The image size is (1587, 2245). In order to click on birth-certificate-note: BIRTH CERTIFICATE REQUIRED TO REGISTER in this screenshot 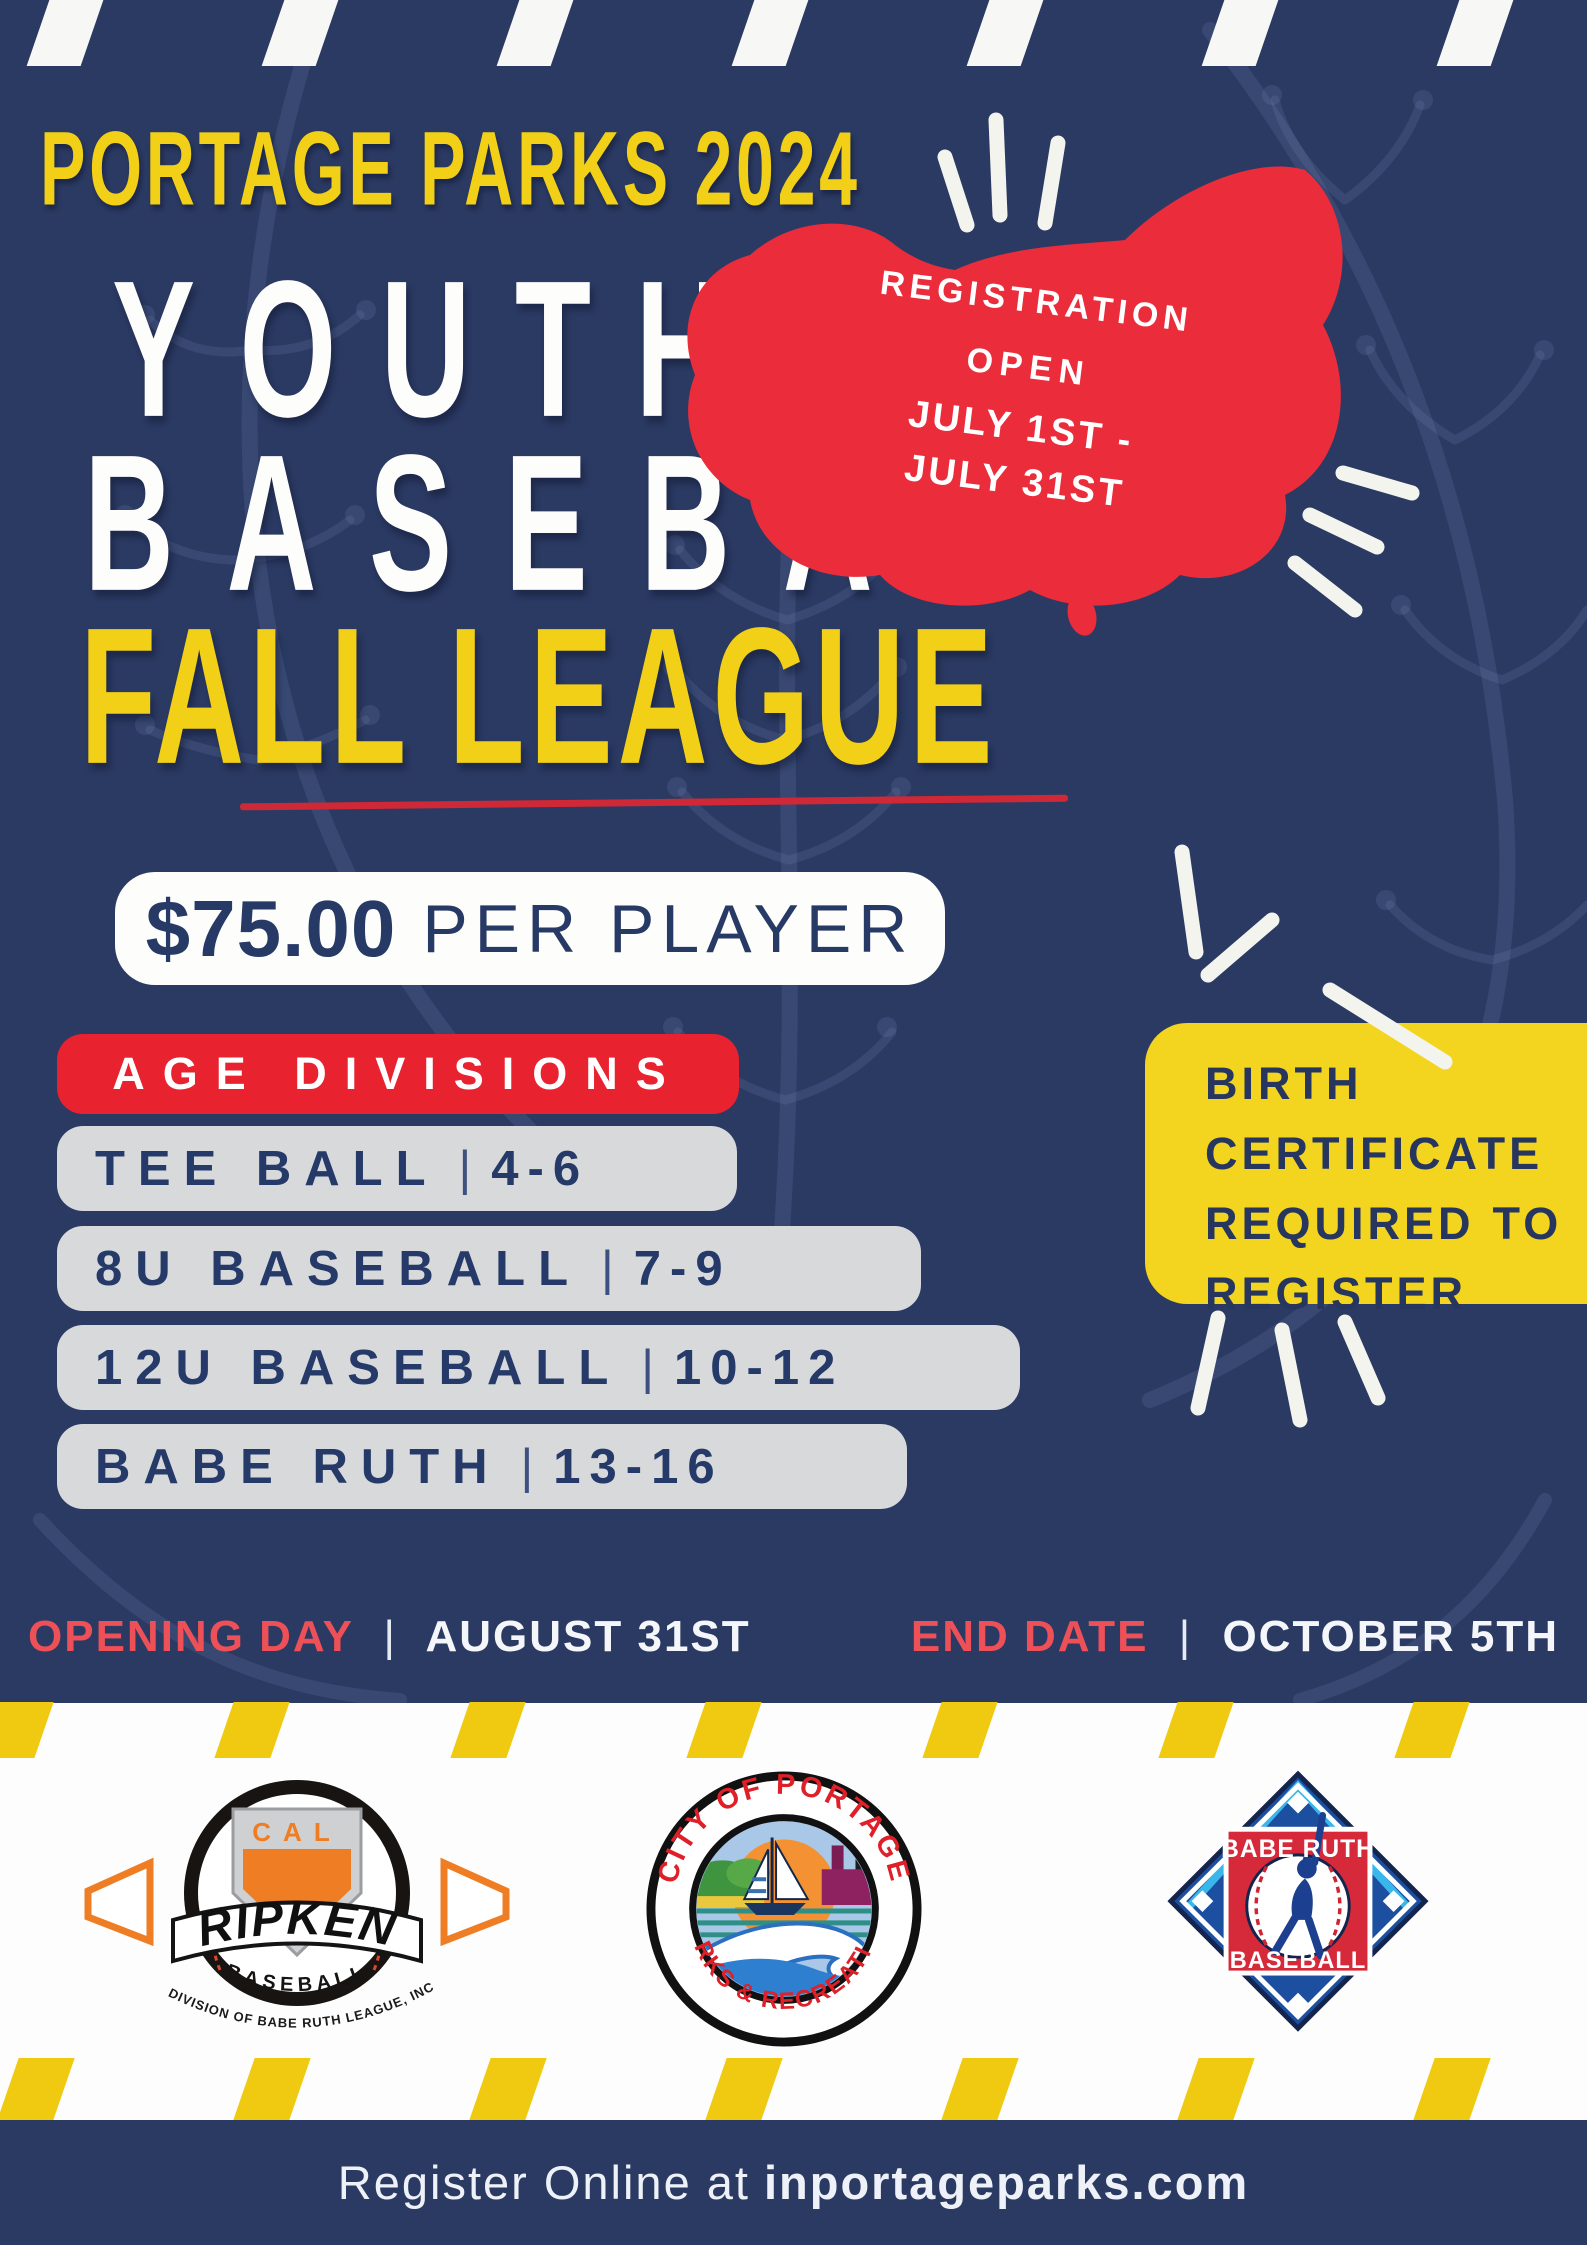, I will do `click(1366, 1171)`.